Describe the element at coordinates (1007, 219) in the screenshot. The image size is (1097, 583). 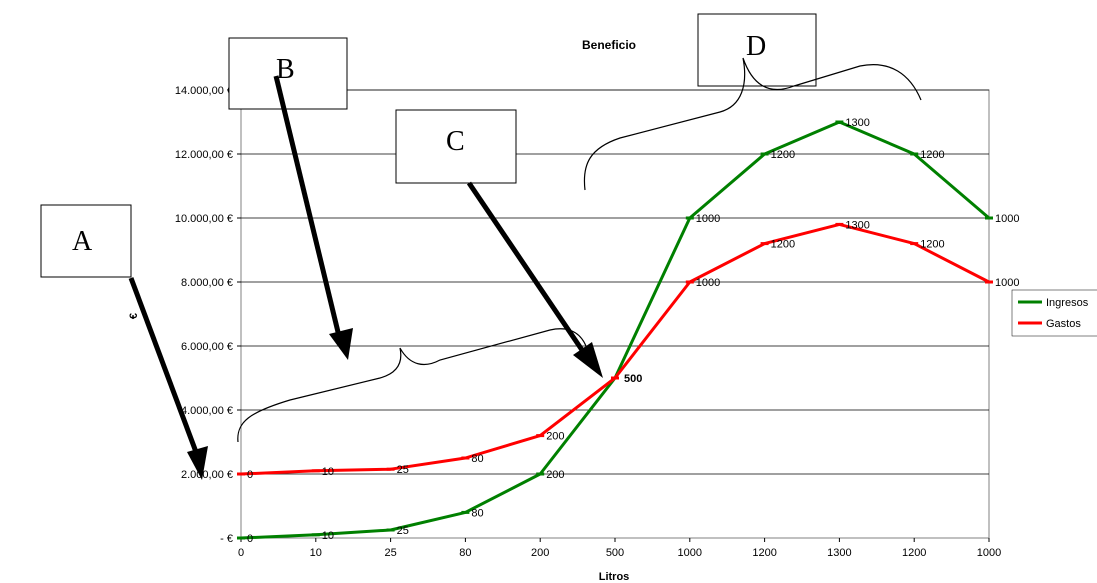
I see `data-label-ingresos-10: 1000` at that location.